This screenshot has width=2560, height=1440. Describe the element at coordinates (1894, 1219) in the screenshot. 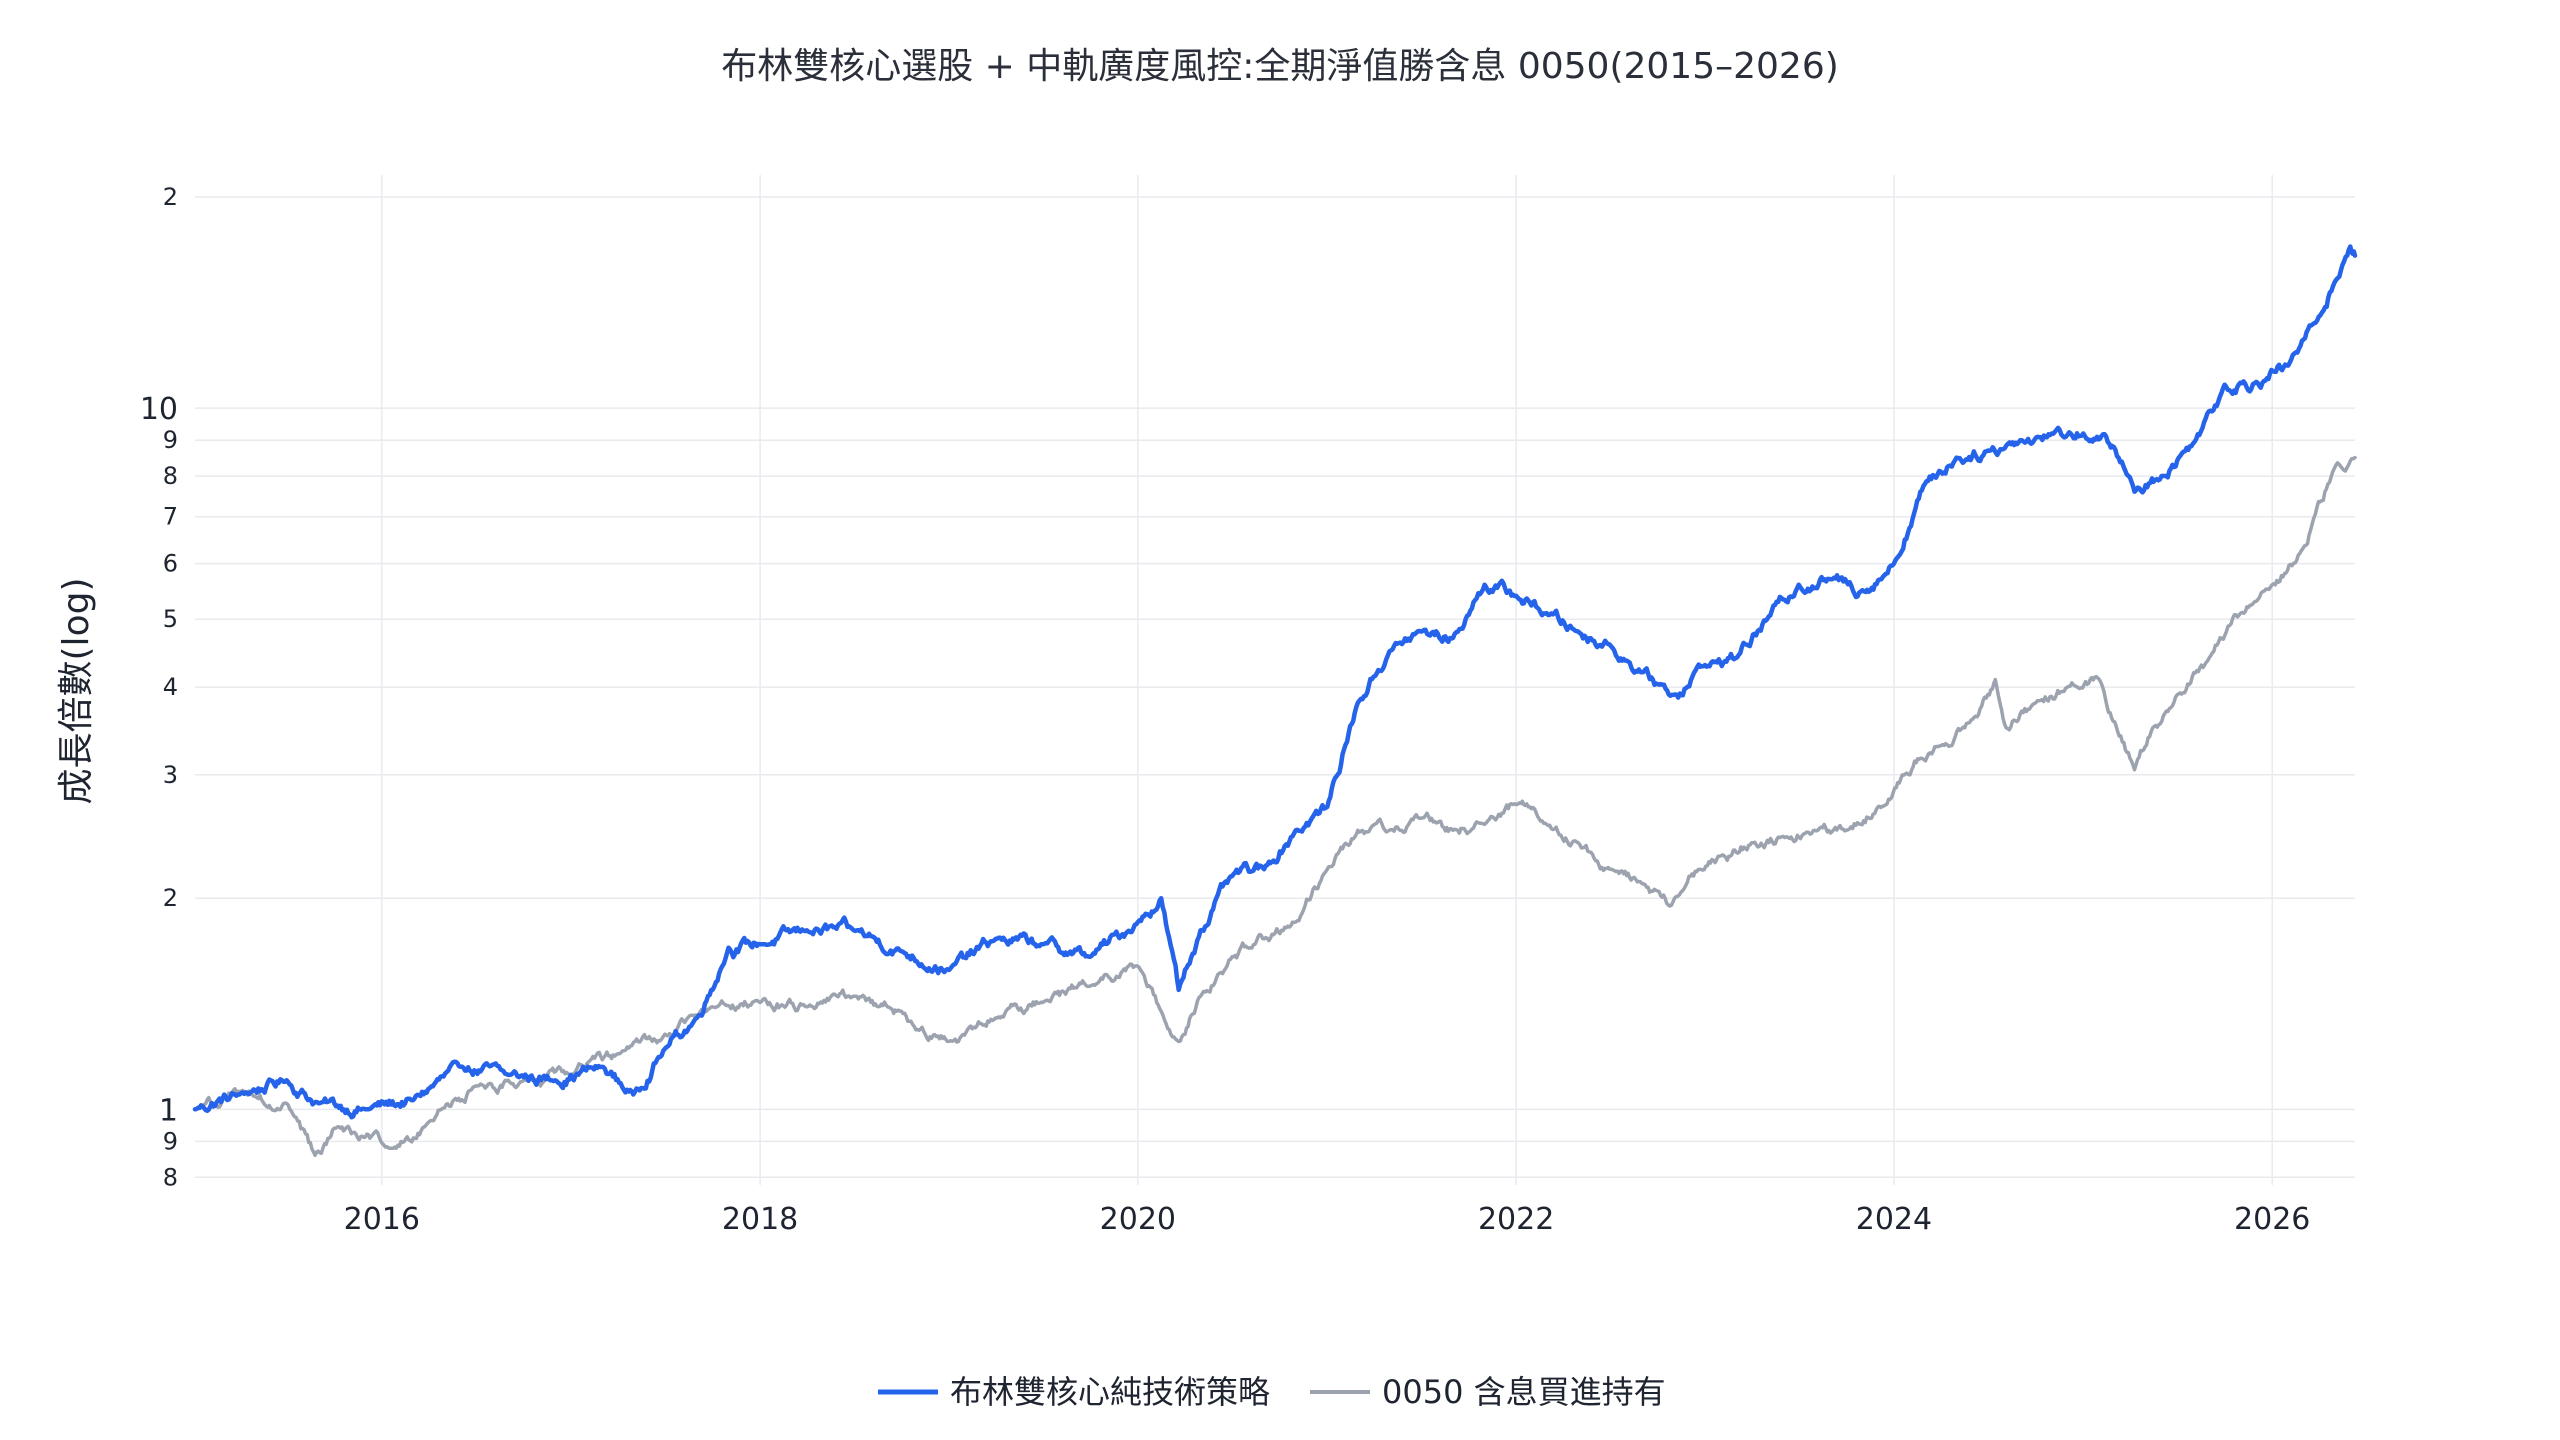

I see `x-tick-label: 2024` at that location.